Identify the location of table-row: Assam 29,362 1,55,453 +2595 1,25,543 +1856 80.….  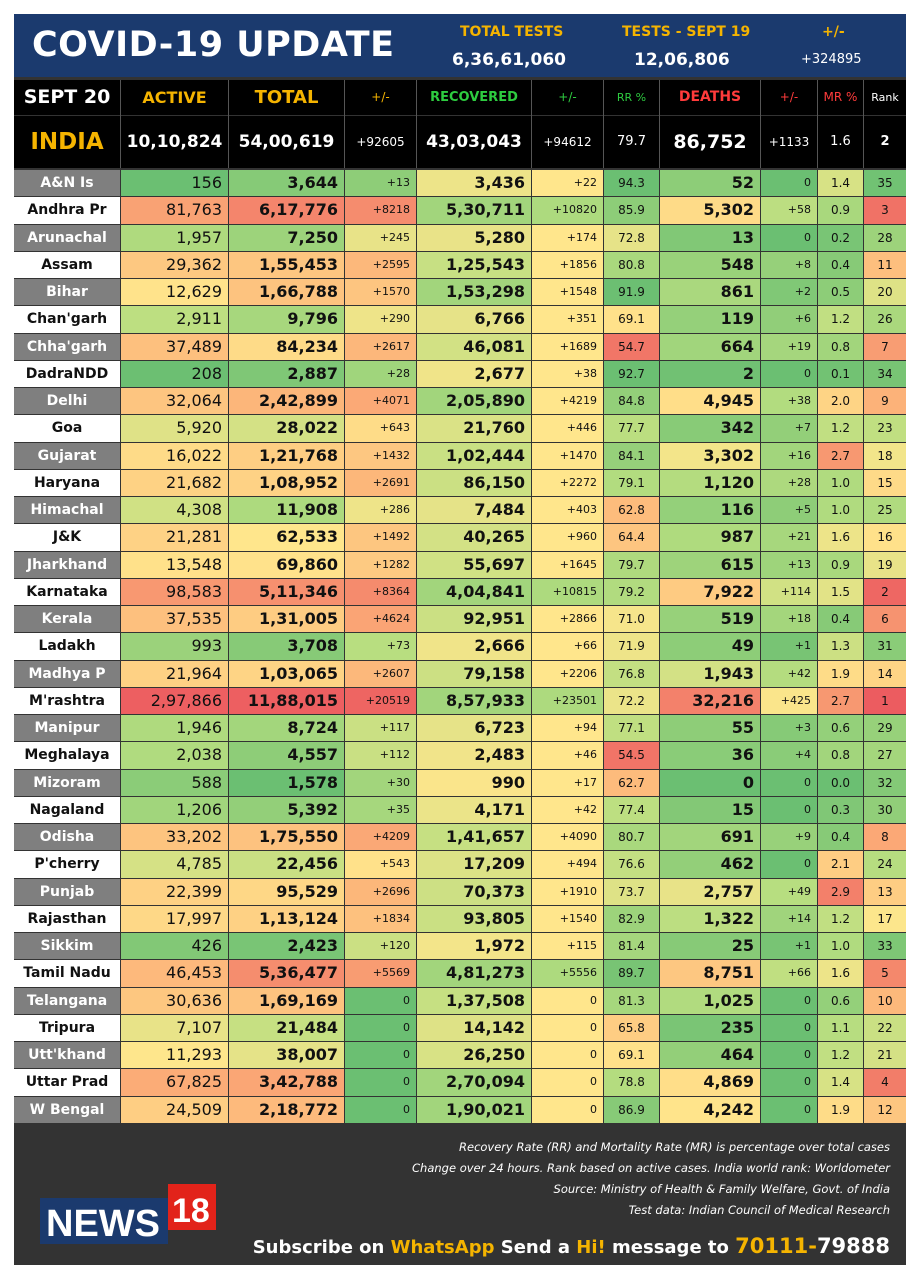
(460, 265).